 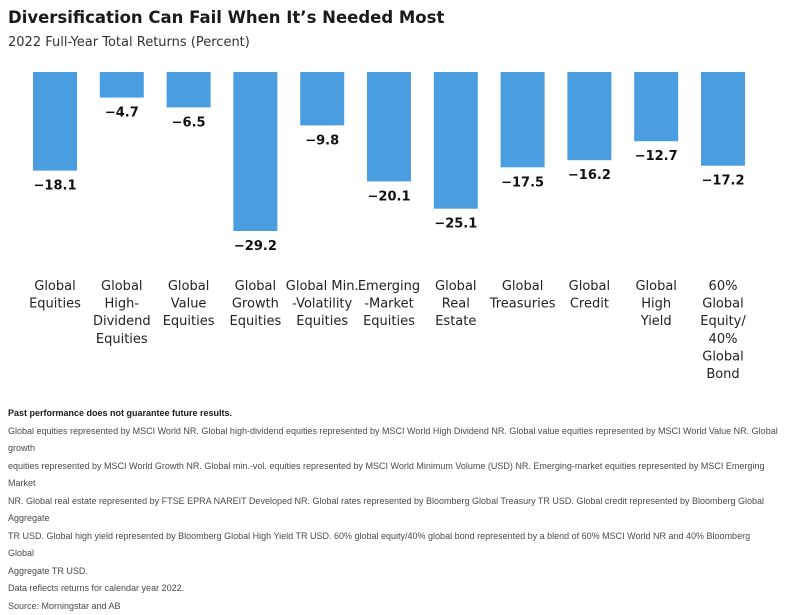 What do you see at coordinates (55, 186) in the screenshot?
I see `data-label: −18.1` at bounding box center [55, 186].